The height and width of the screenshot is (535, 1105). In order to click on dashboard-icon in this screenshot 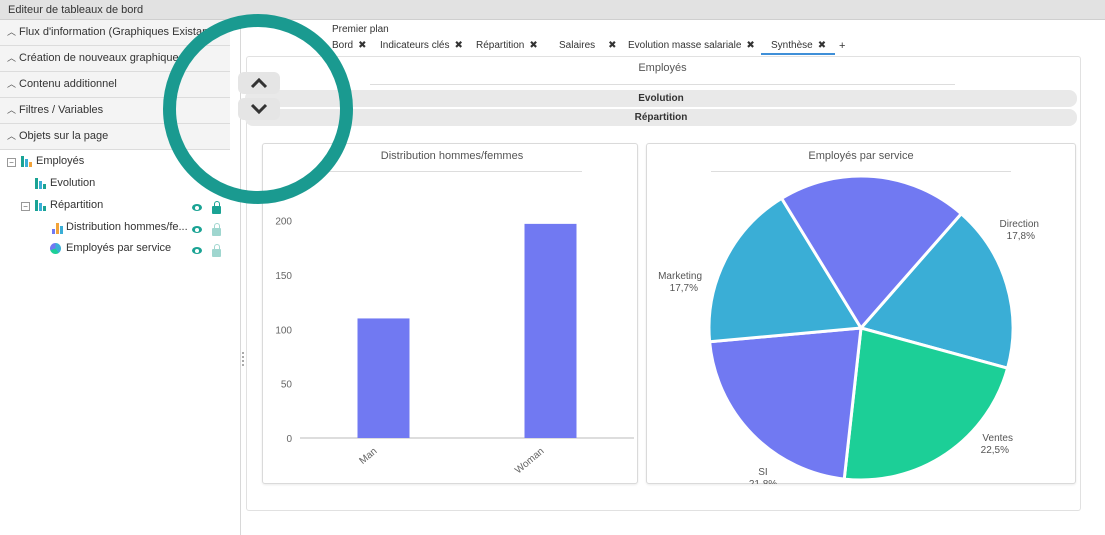, I will do `click(26, 161)`.